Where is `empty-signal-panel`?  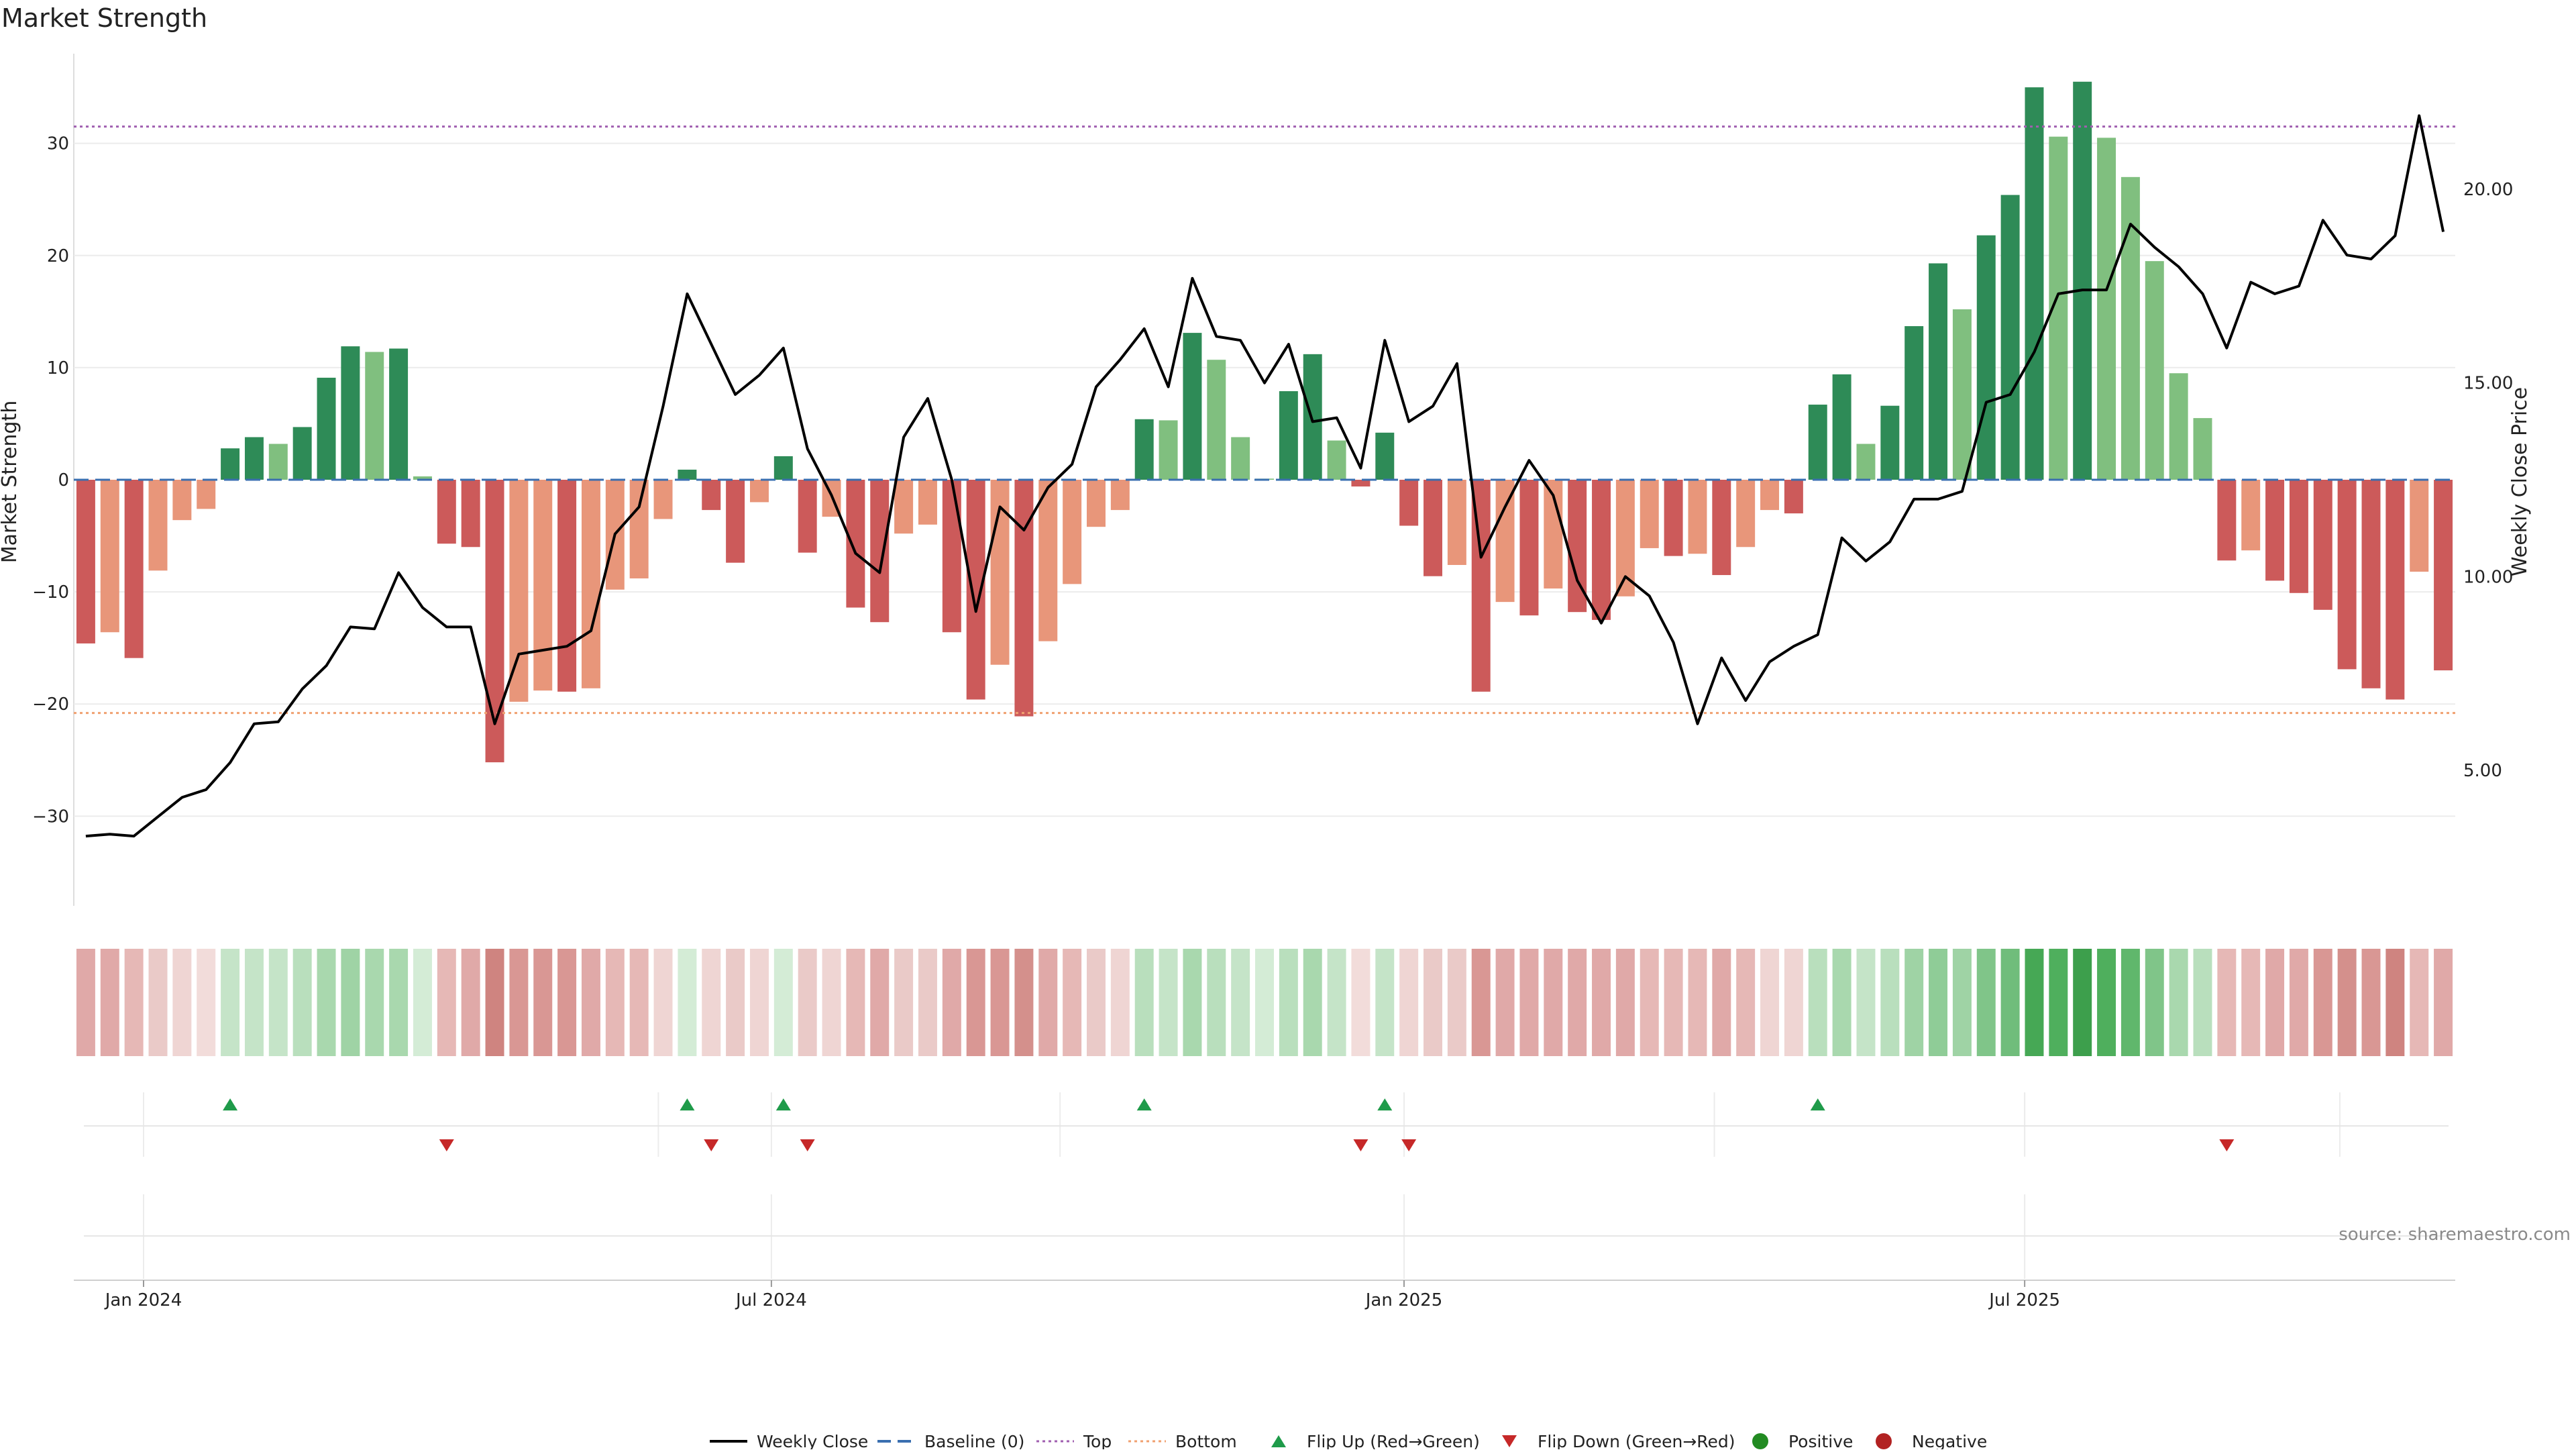 empty-signal-panel is located at coordinates (1264, 1237).